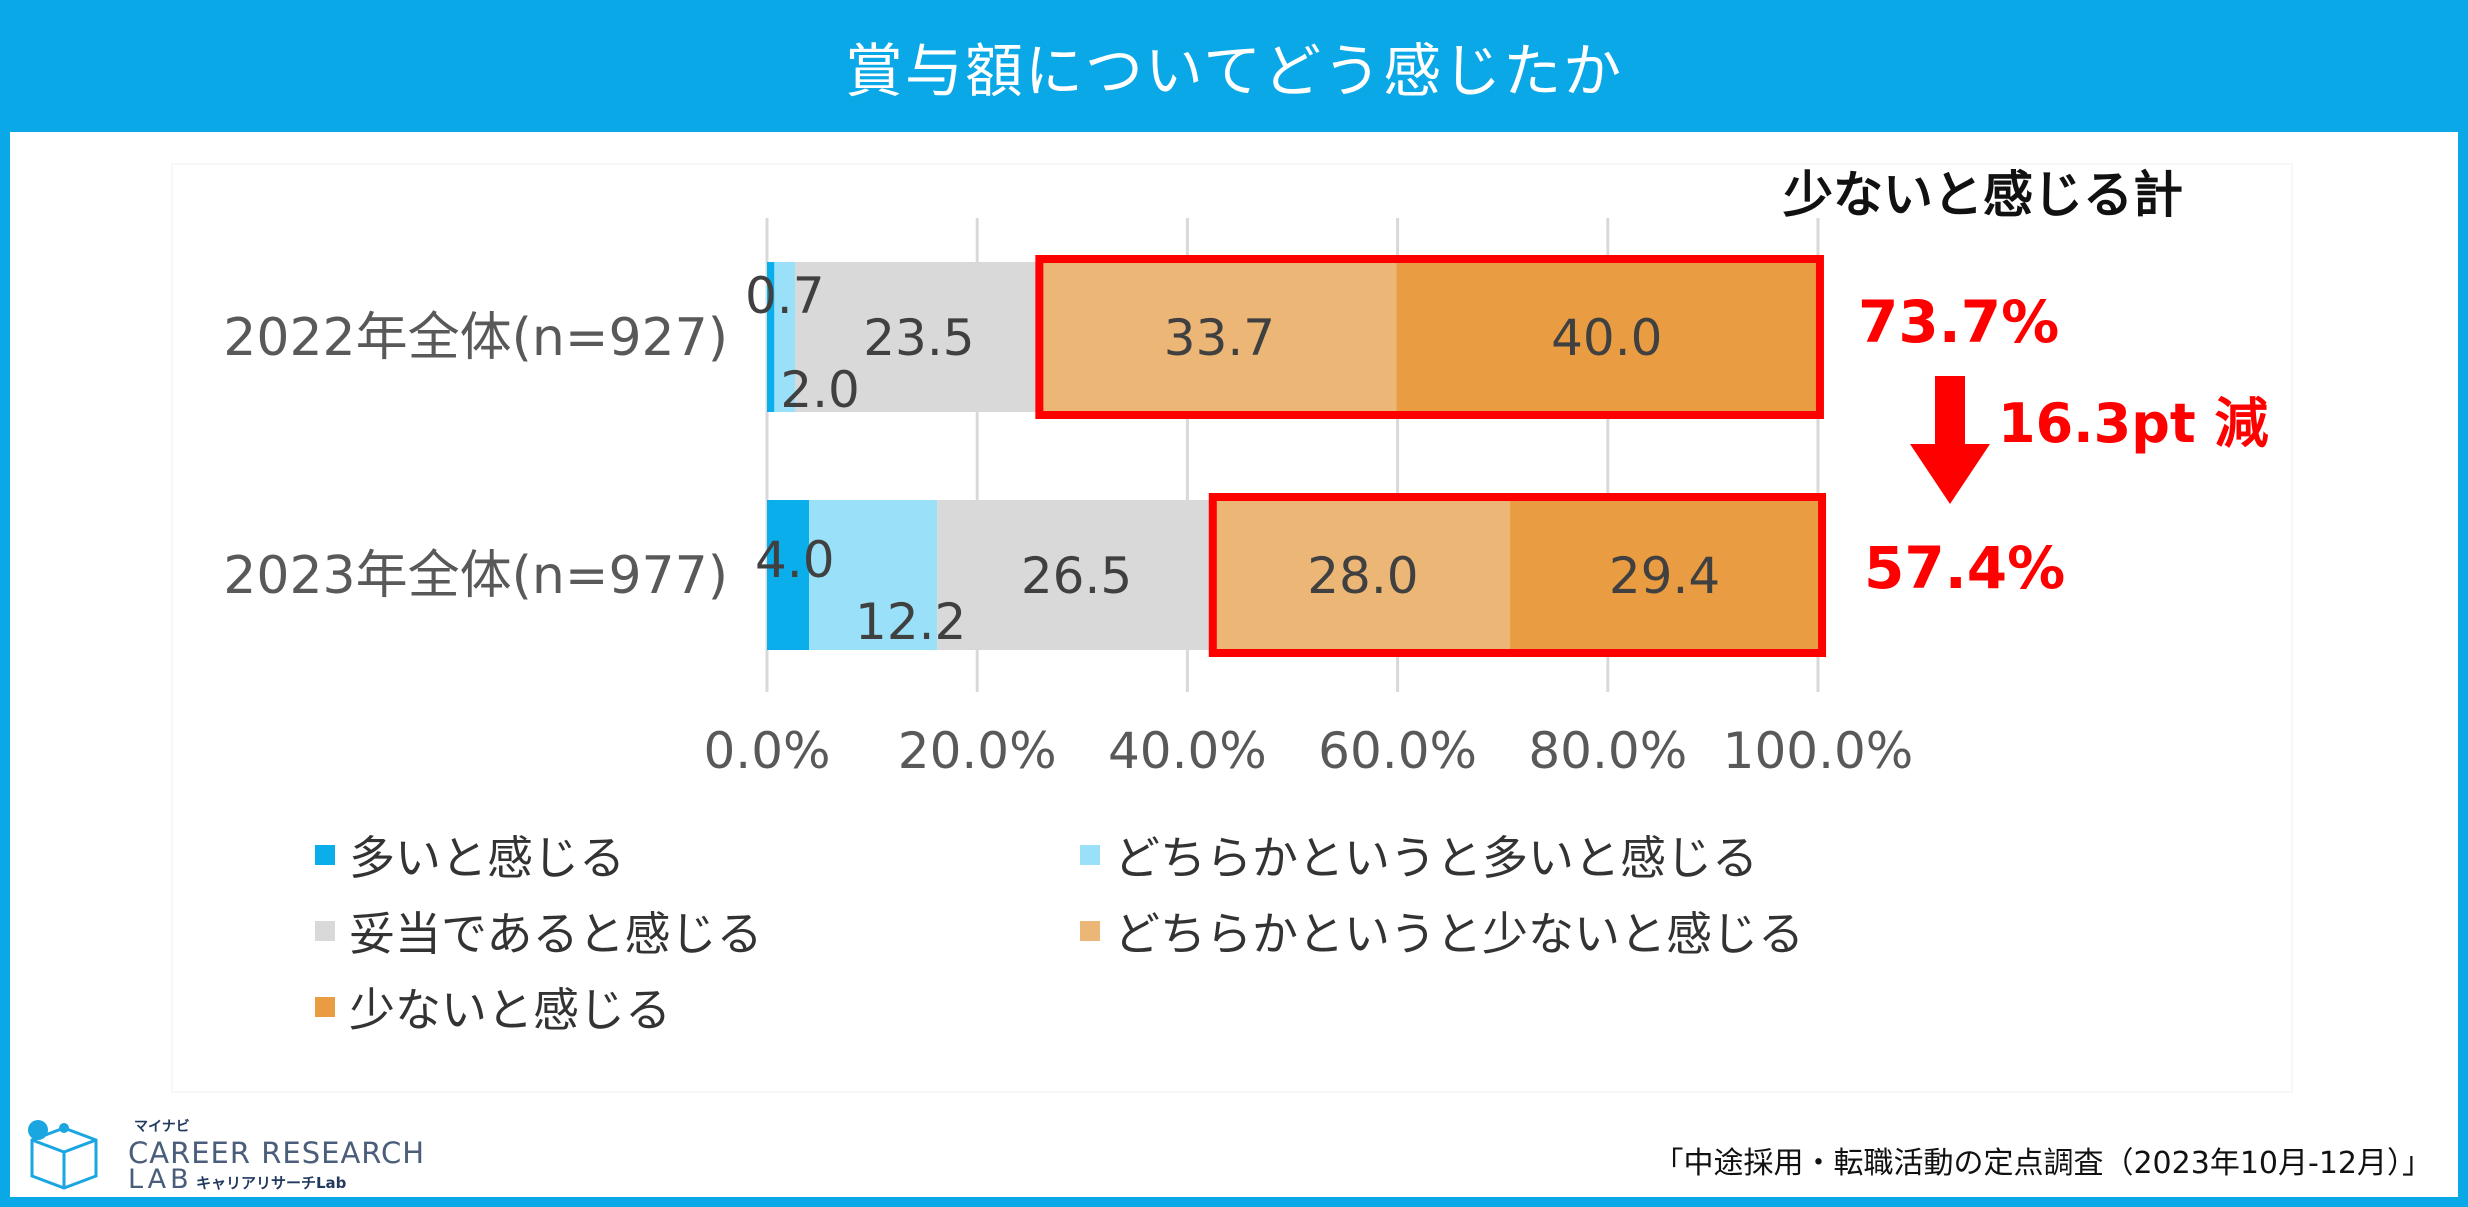  What do you see at coordinates (1818, 751) in the screenshot?
I see `x-tick-label: 100.0%` at bounding box center [1818, 751].